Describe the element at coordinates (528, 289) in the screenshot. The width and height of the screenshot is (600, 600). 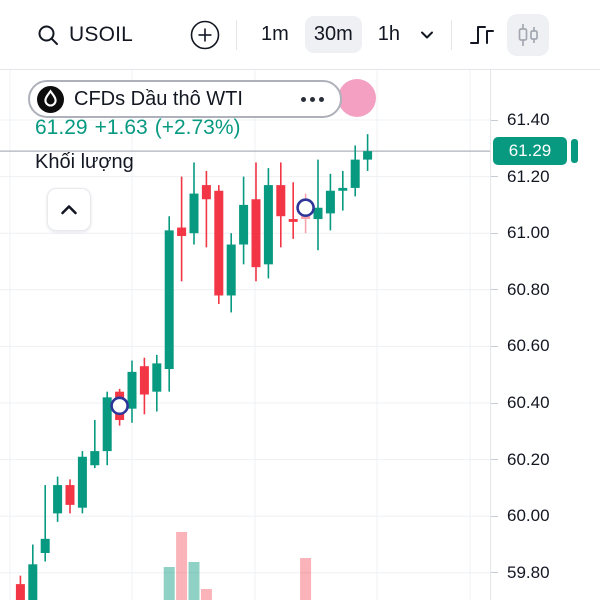
I see `axis-label: 60.80` at that location.